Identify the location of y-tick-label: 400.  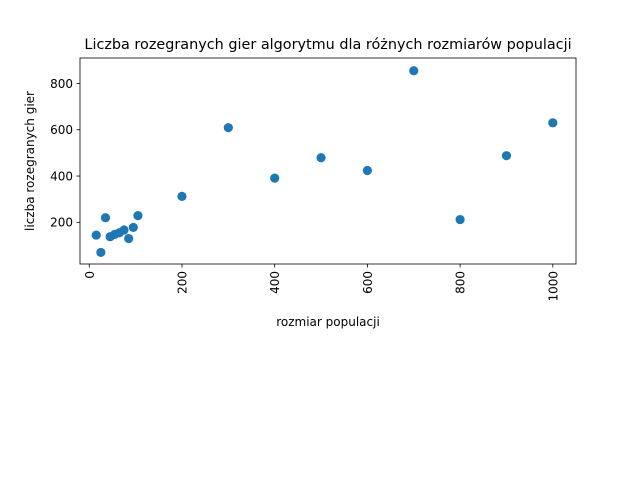
(61, 176).